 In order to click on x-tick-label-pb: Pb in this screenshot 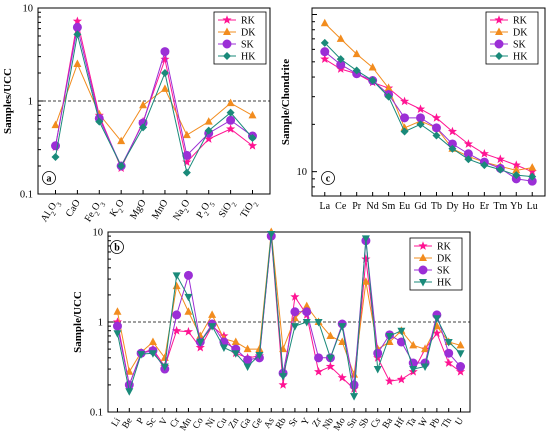, I will do `click(436, 423)`.